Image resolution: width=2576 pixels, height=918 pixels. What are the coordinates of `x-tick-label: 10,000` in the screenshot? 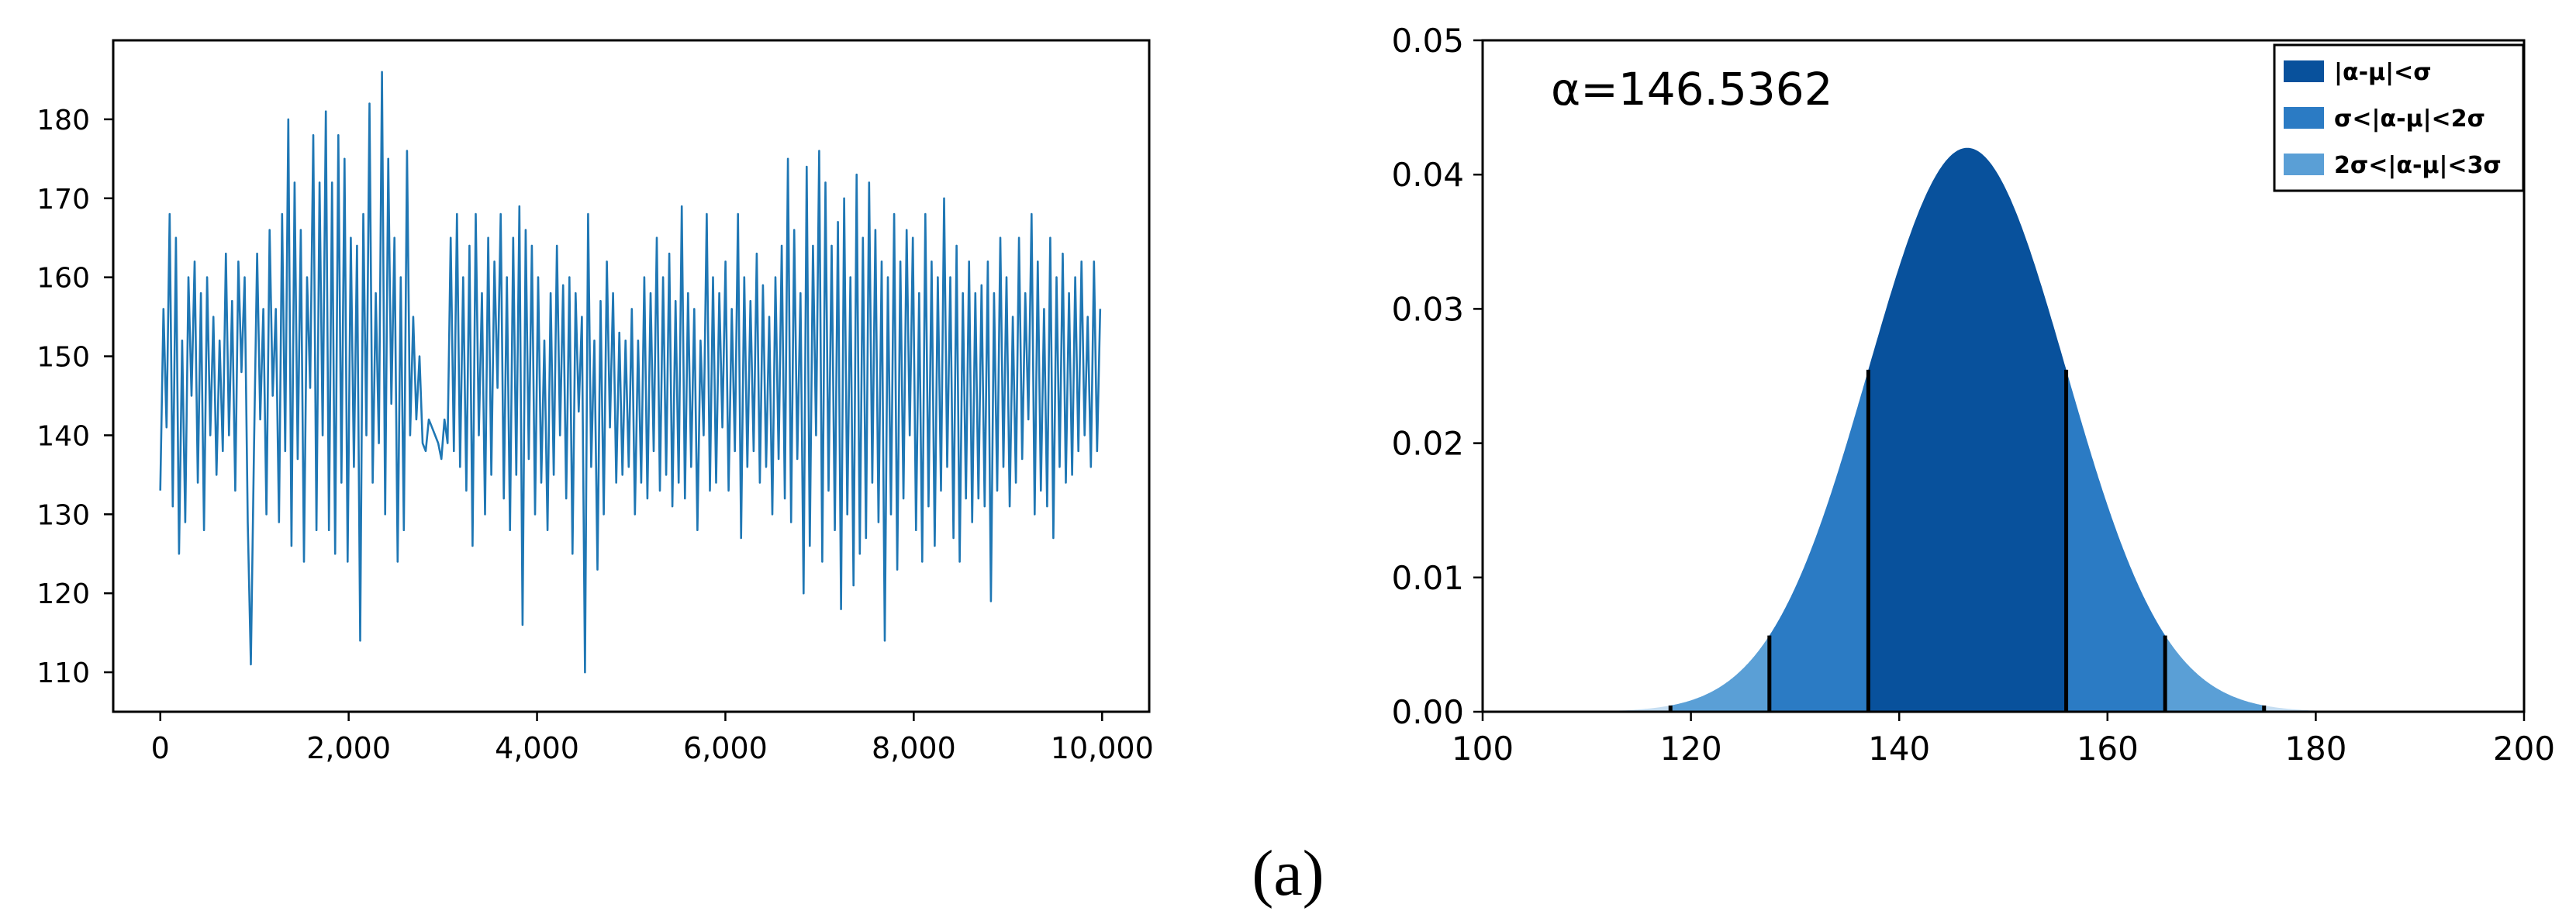 It's located at (1102, 748).